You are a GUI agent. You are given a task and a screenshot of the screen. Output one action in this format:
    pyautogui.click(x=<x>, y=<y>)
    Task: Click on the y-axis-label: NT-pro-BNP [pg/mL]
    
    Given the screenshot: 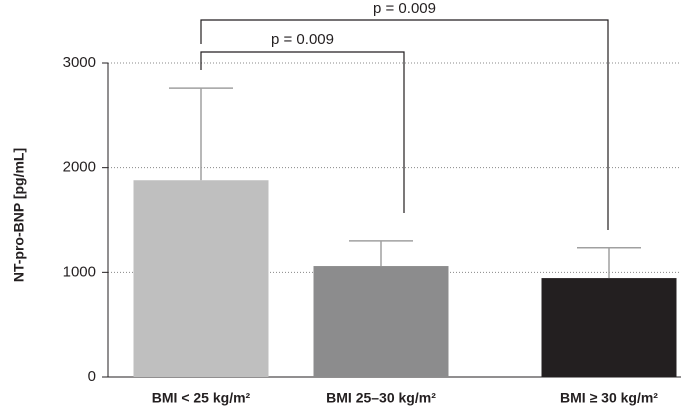 What is the action you would take?
    pyautogui.click(x=19, y=215)
    